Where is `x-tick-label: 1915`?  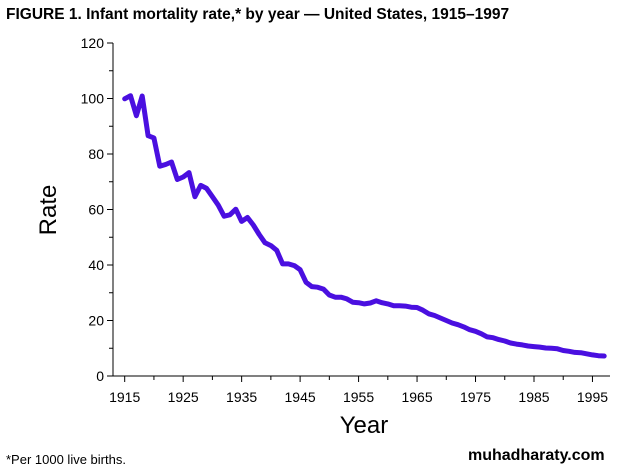 x-tick-label: 1915 is located at coordinates (124, 397).